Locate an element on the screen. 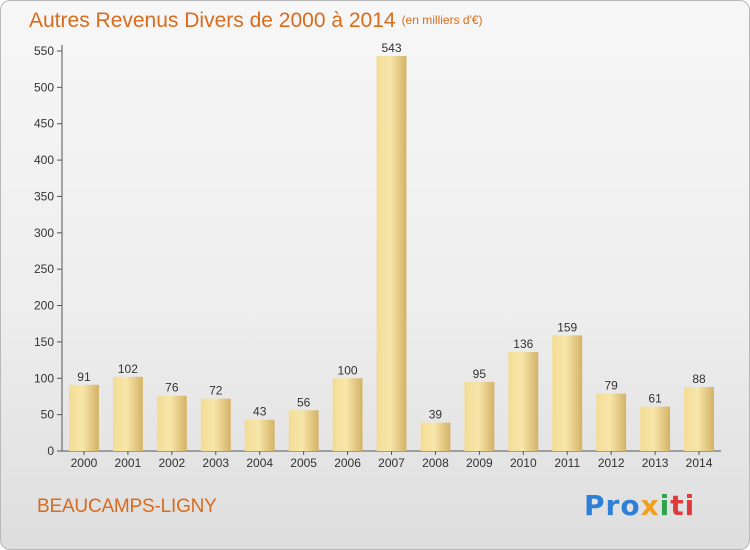 Image resolution: width=750 pixels, height=550 pixels. bar-value-label: 43 is located at coordinates (260, 412).